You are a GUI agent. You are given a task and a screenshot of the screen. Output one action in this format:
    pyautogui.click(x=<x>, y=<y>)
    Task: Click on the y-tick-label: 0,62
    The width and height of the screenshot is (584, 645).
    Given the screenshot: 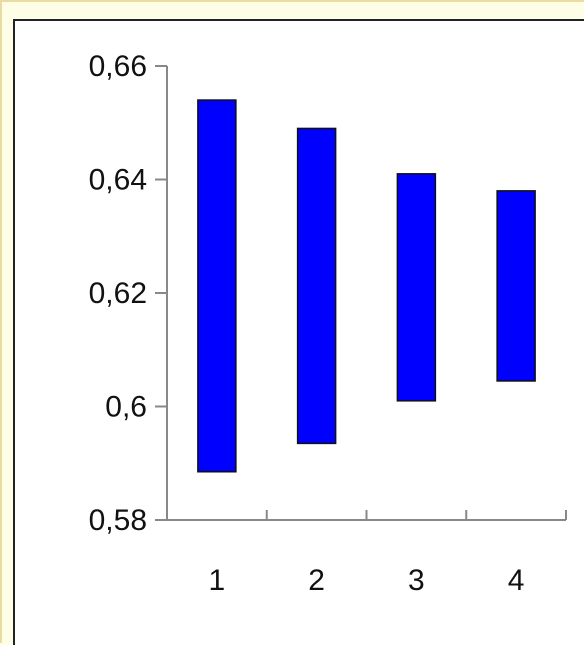 What is the action you would take?
    pyautogui.click(x=118, y=293)
    